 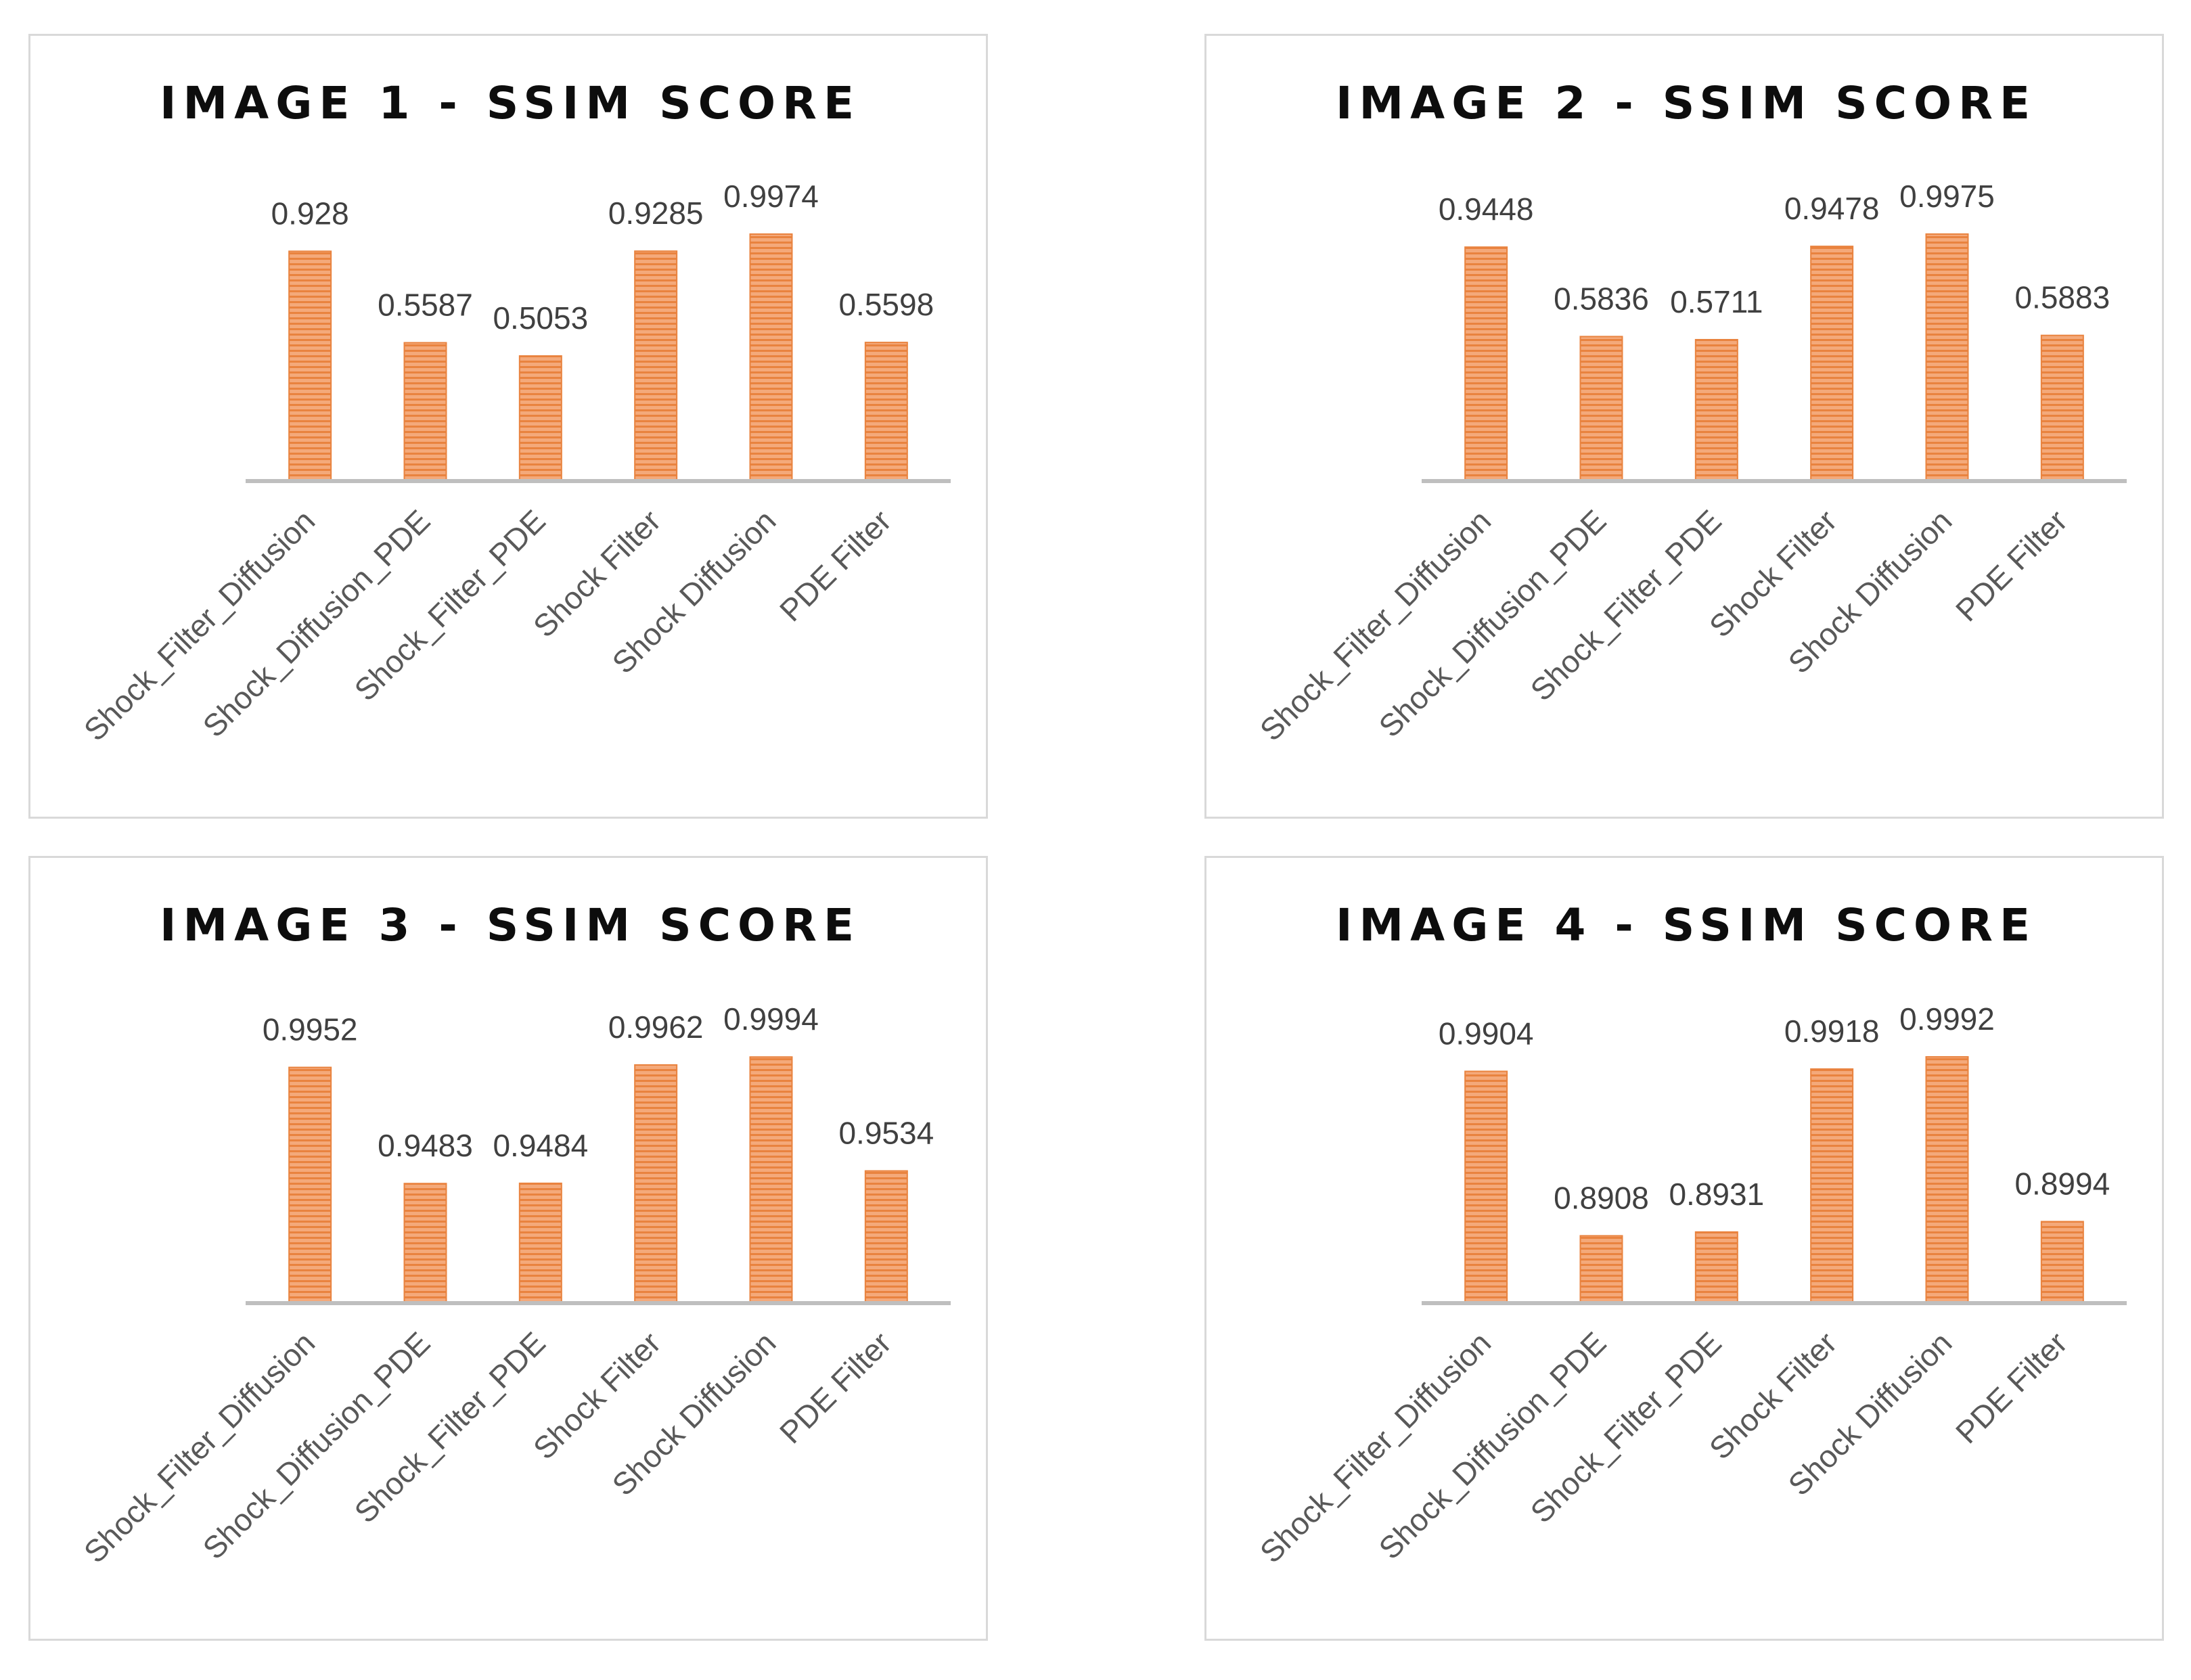 I want to click on chart-title: IMAGE 3 - SSIM SCORE, so click(x=510, y=925).